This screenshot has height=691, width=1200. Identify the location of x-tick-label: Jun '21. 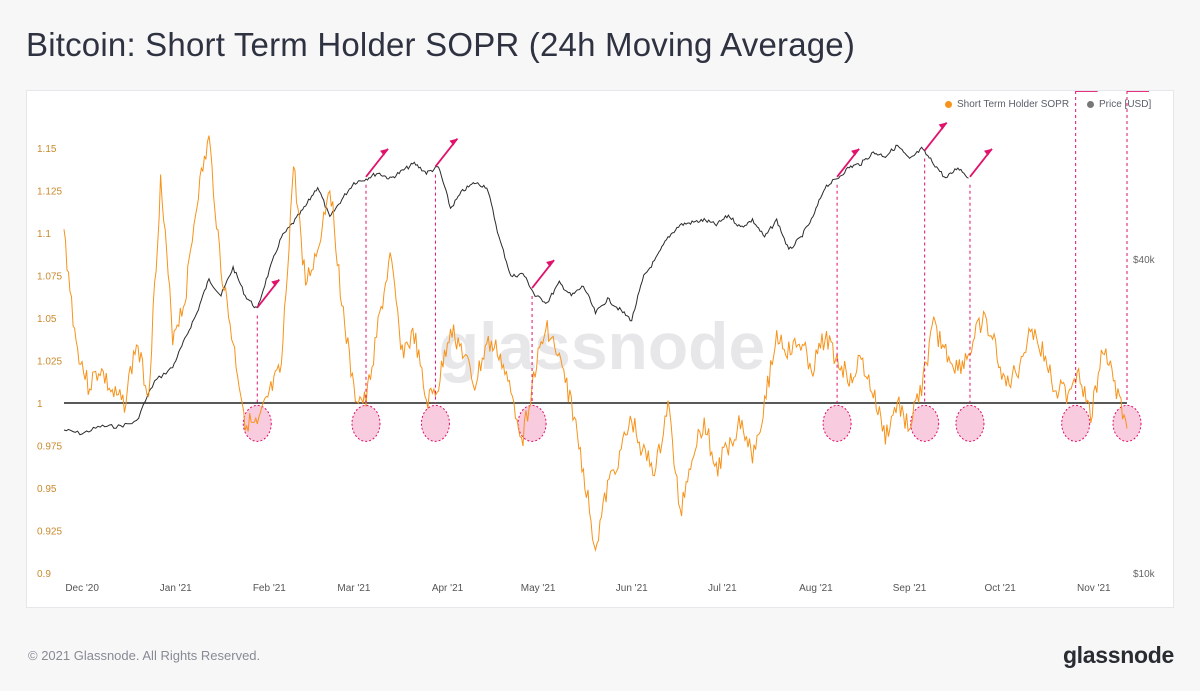
(632, 588).